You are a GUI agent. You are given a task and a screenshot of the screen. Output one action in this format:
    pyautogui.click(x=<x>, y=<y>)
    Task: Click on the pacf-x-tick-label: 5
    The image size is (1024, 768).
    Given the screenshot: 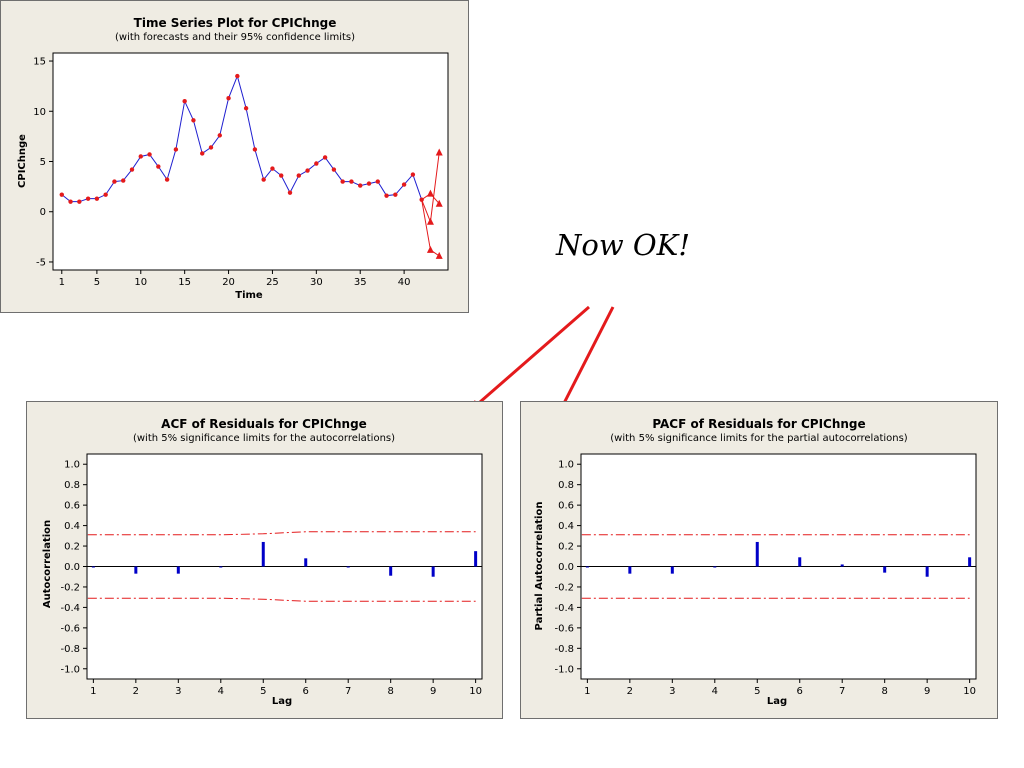 What is the action you would take?
    pyautogui.click(x=757, y=691)
    